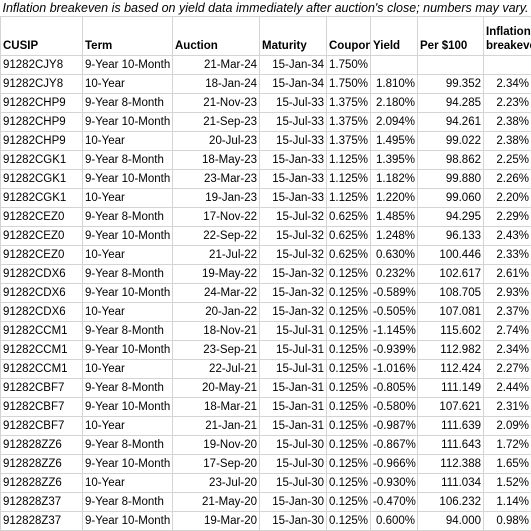  What do you see at coordinates (507, 483) in the screenshot?
I see `breakeven-cell: 1.52%` at bounding box center [507, 483].